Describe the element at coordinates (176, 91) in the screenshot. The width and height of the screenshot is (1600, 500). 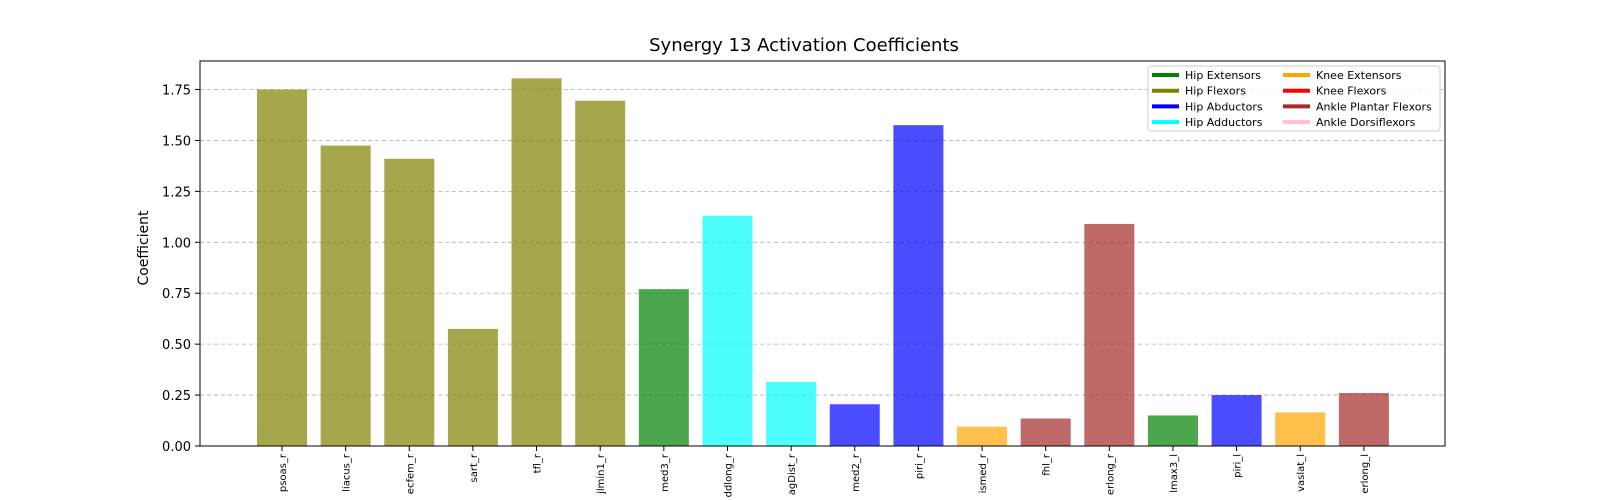
I see `y-tick-label: 1.75` at that location.